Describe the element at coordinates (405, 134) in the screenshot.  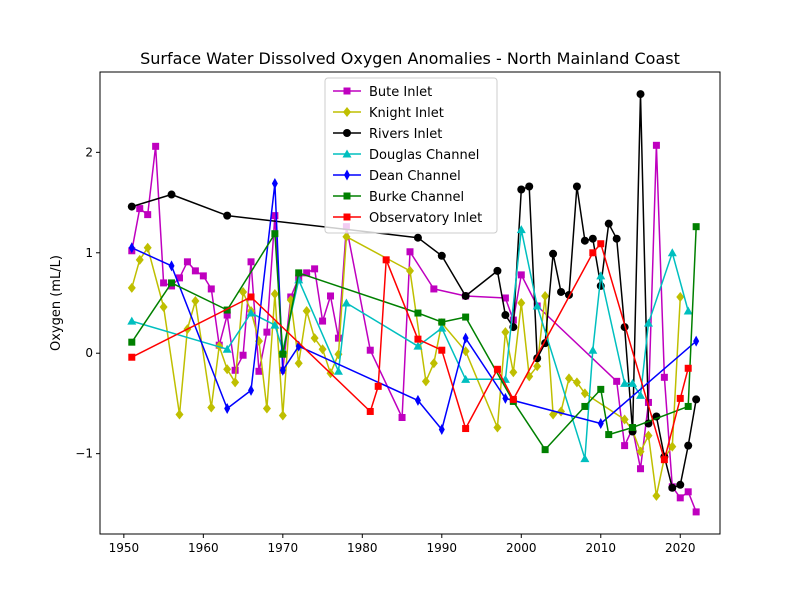
I see `legend-label-rivers-inlet: Rivers Inlet` at that location.